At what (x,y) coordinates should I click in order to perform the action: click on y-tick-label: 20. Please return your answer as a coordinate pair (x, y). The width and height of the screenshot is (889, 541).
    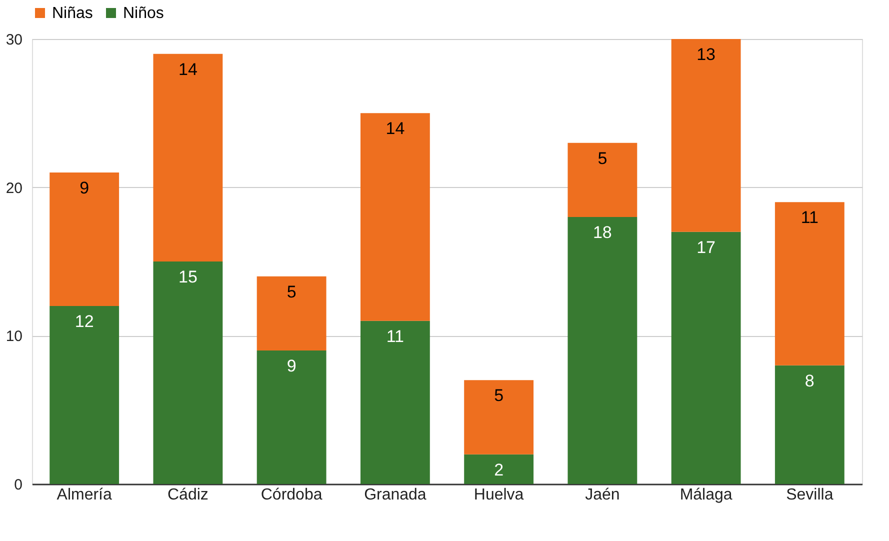
    Looking at the image, I should click on (14, 188).